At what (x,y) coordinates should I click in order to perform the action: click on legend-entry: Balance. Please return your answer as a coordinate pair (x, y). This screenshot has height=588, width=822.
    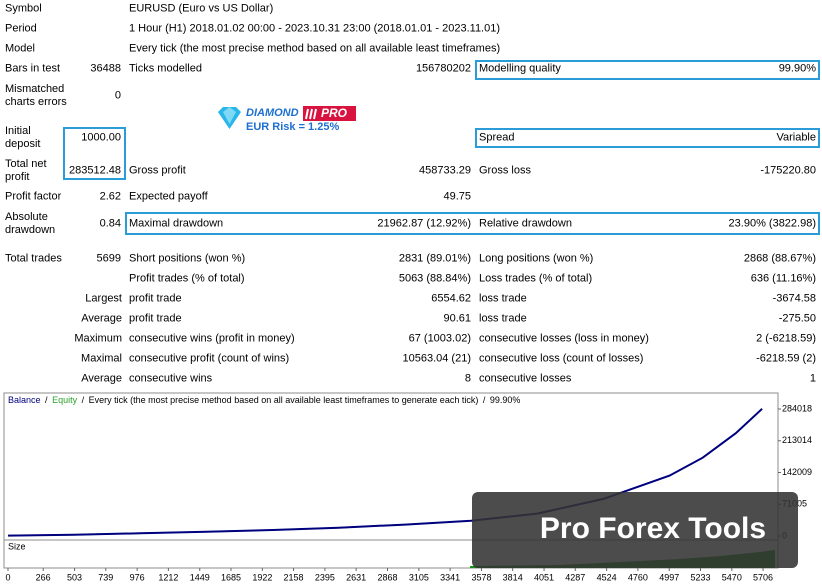
    Looking at the image, I should click on (24, 400).